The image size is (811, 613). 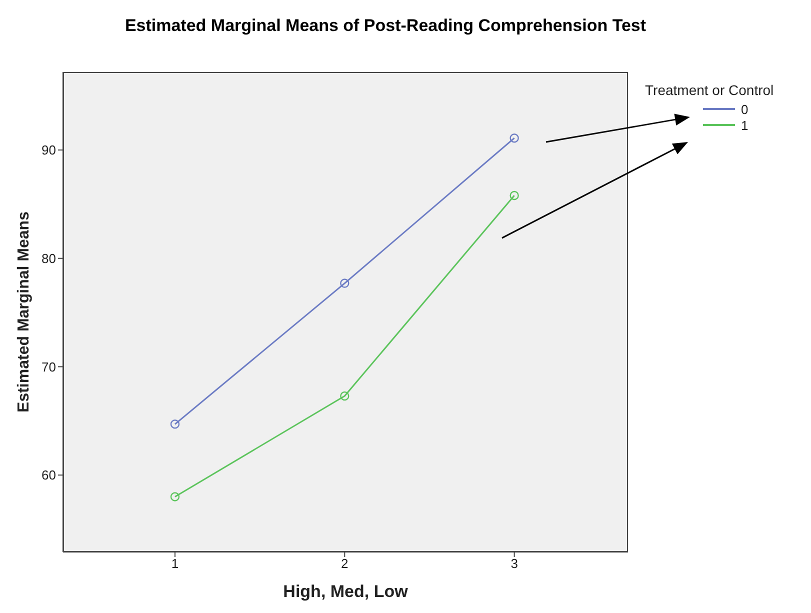 I want to click on legend-title: Treatment or Control, so click(x=710, y=90).